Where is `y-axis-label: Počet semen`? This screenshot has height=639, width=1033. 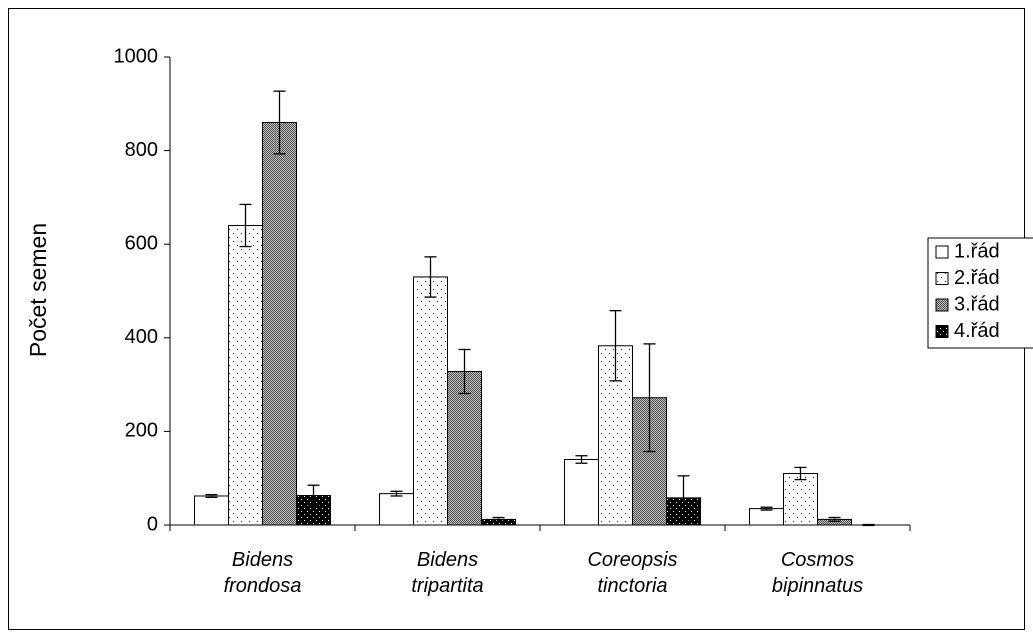 y-axis-label: Počet semen is located at coordinates (38, 290).